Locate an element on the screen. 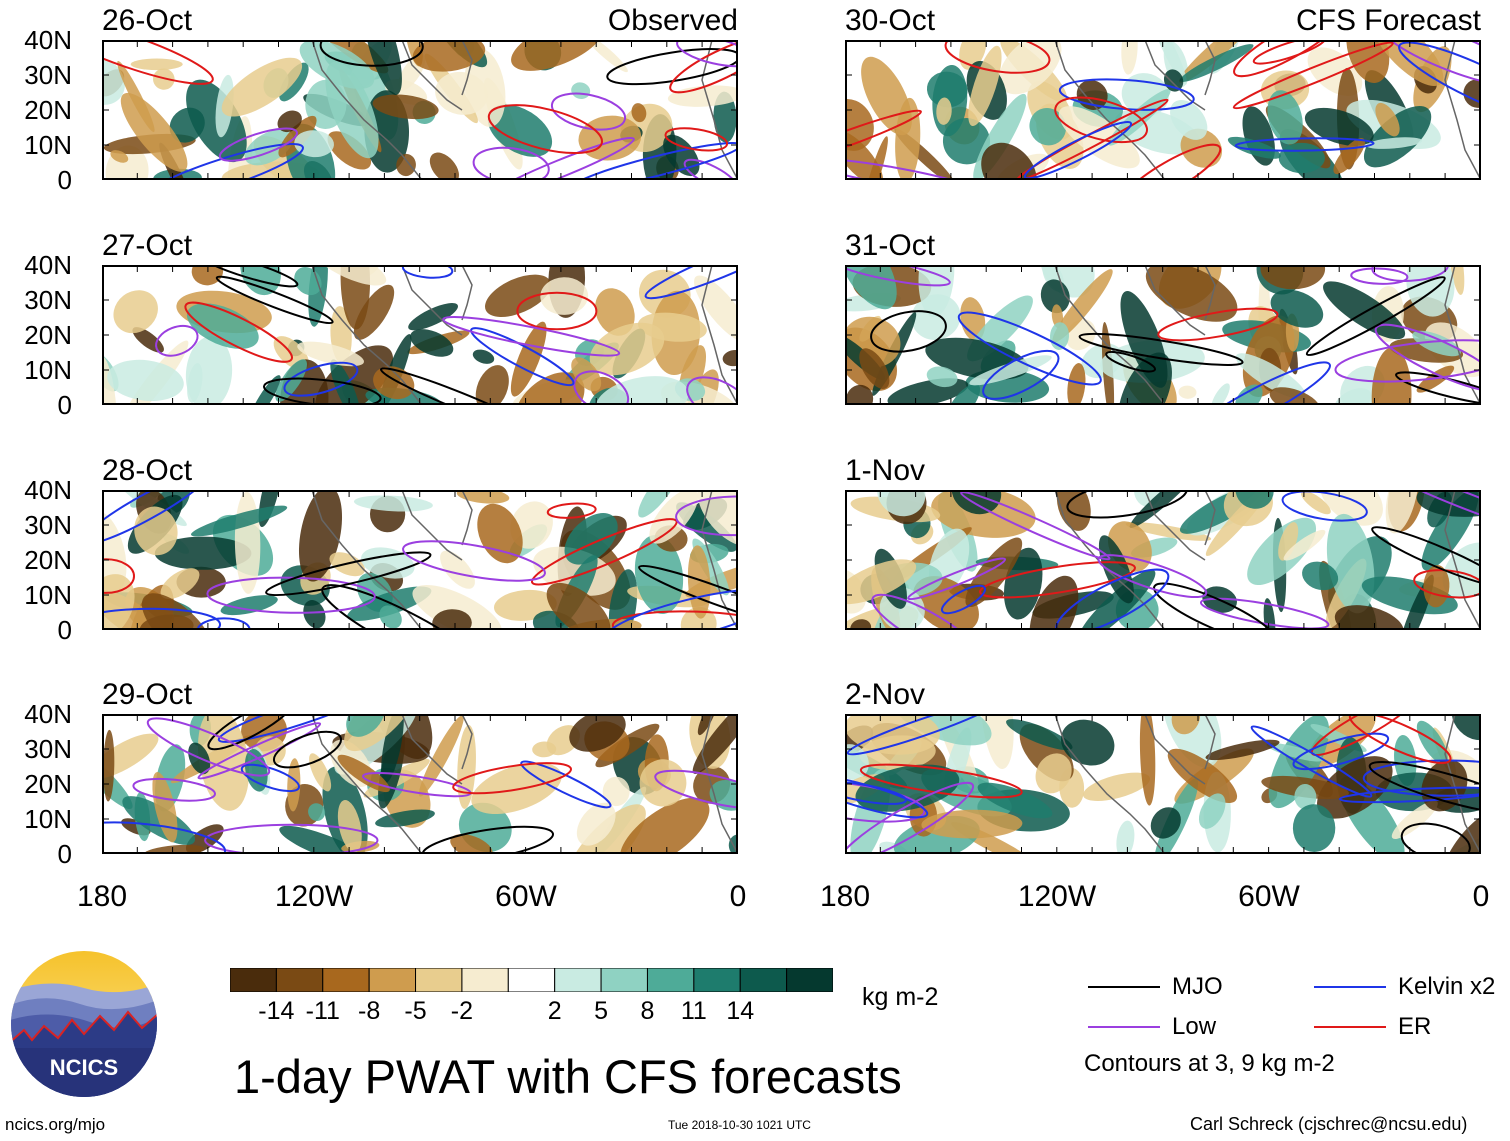 This screenshot has height=1141, width=1510. panel-date: 26-Oct is located at coordinates (147, 20).